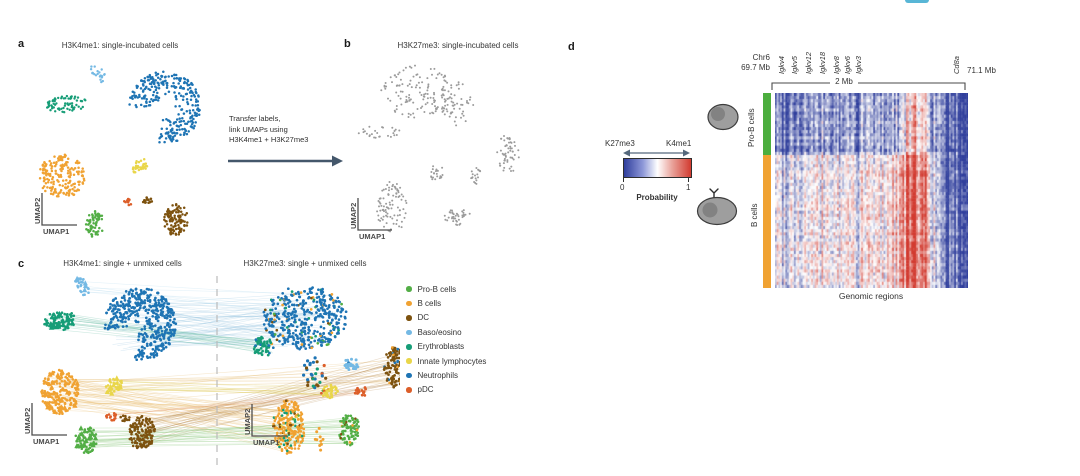 Image resolution: width=1080 pixels, height=476 pixels. I want to click on legend-label: Baso/eosino, so click(439, 332).